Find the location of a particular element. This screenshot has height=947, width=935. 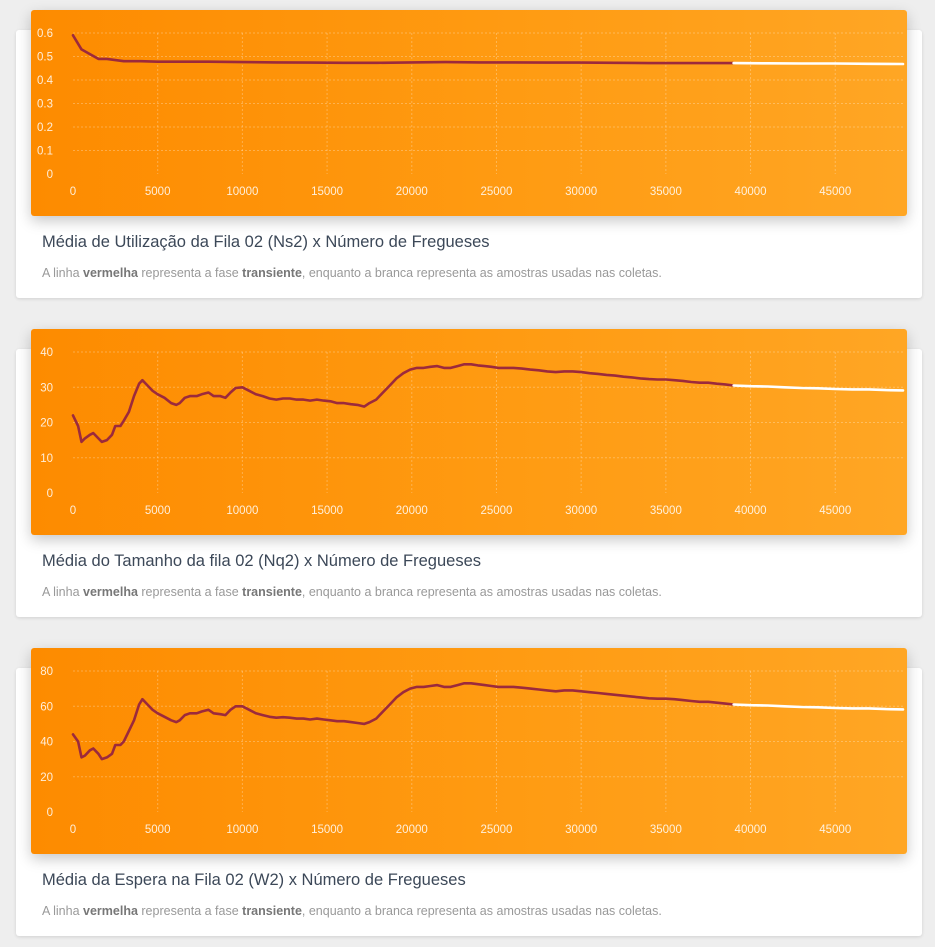

y-tick-label: 30 is located at coordinates (46, 388).